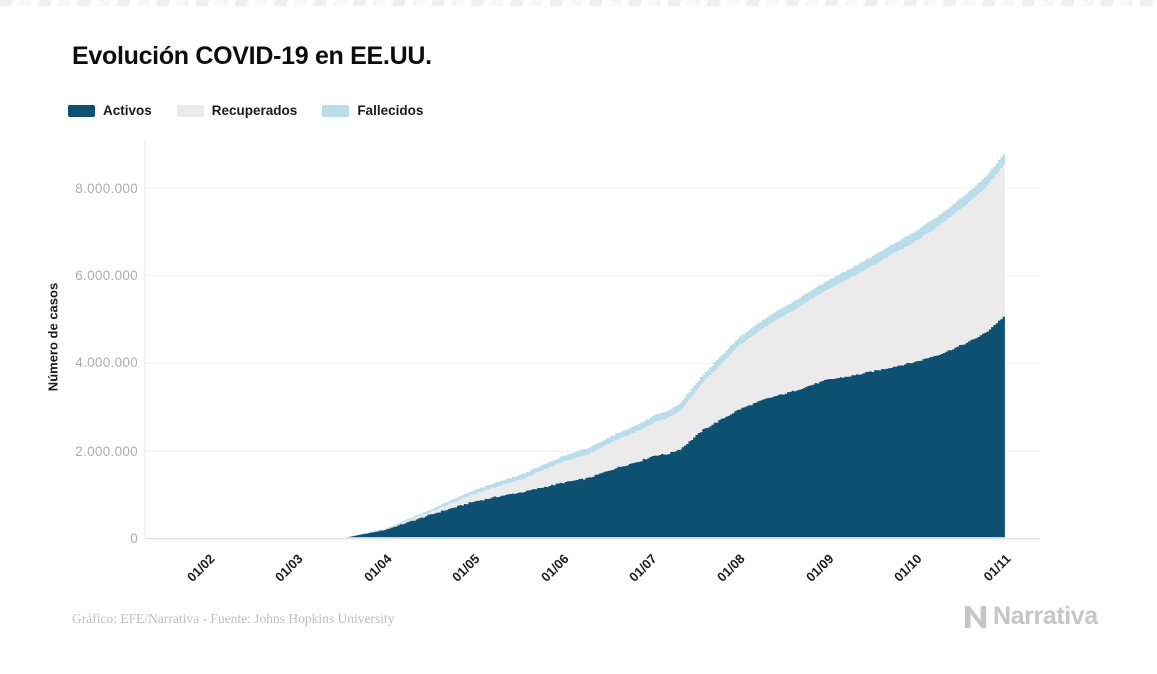 This screenshot has width=1157, height=674. Describe the element at coordinates (252, 56) in the screenshot. I see `chart-title: Evolución COVID-19 en EE.UU.` at that location.